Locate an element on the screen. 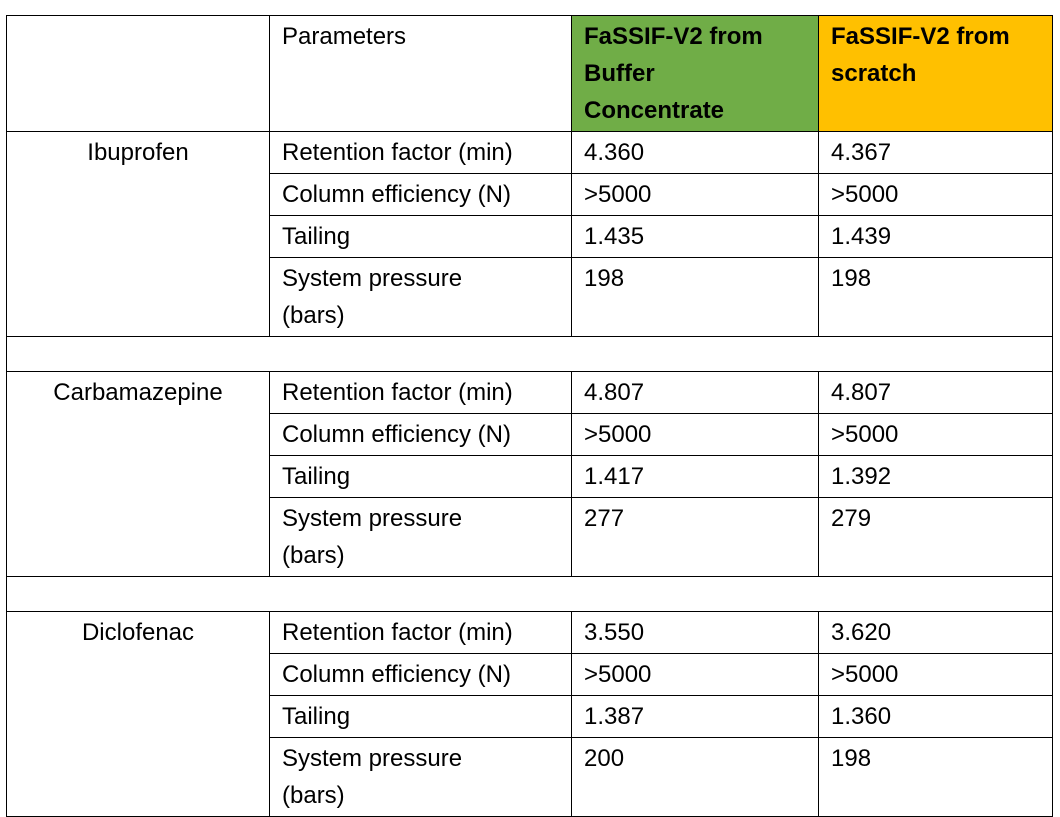 Image resolution: width=1060 pixels, height=817 pixels. drug-name-cell: Carbamazepine is located at coordinates (138, 474).